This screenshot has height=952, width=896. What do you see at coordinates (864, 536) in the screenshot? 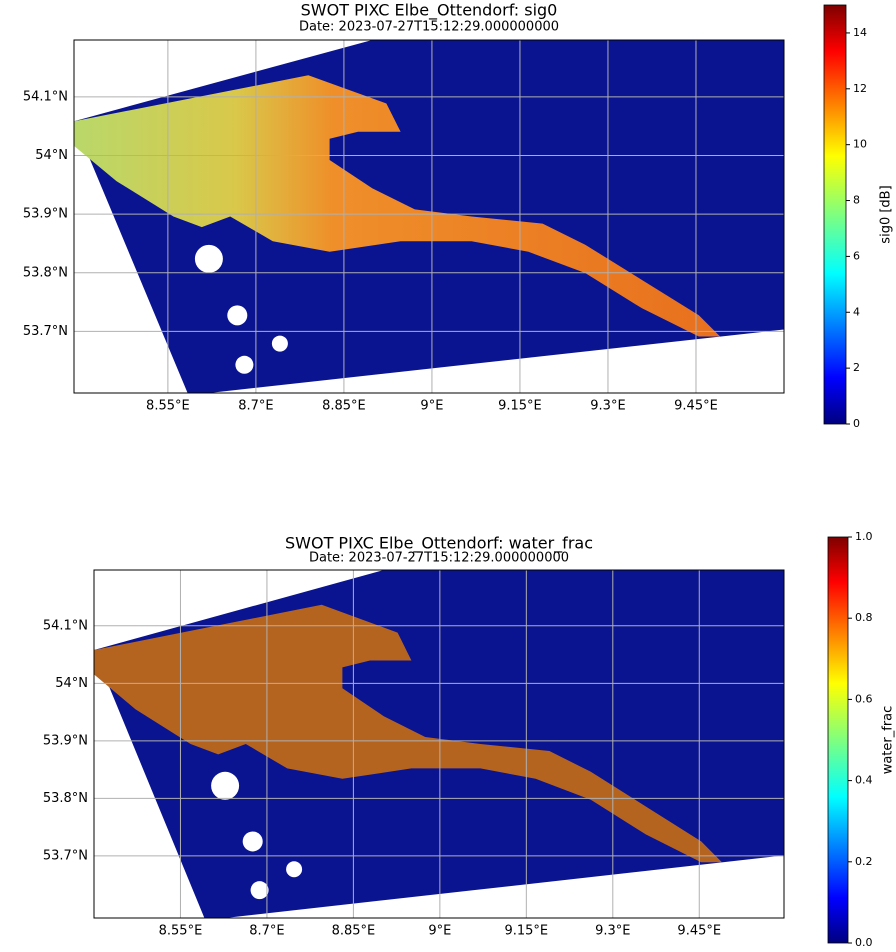
I see `colorbar-tick-label: 1.0` at bounding box center [864, 536].